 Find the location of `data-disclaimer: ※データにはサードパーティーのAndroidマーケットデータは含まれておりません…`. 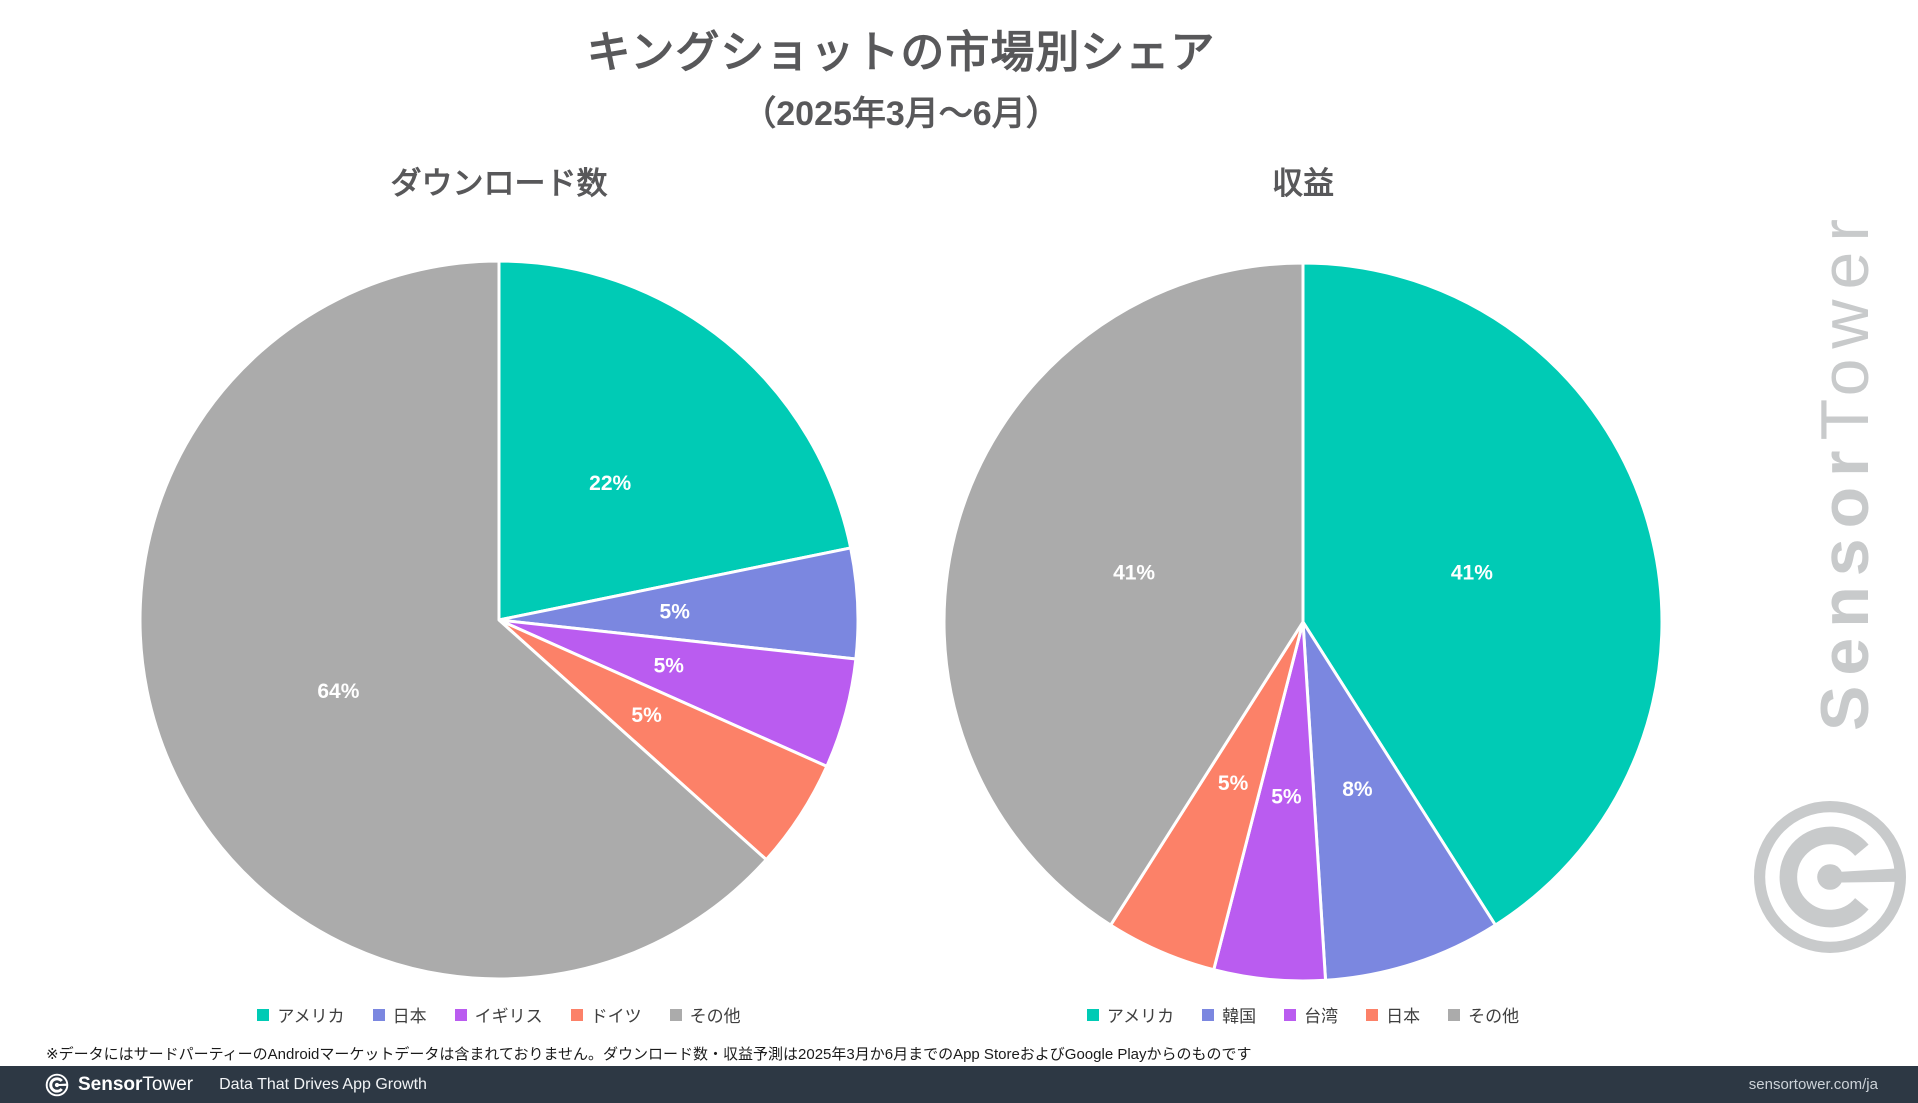

data-disclaimer: ※データにはサードパーティーのAndroidマーケットデータは含まれておりません… is located at coordinates (649, 1054).